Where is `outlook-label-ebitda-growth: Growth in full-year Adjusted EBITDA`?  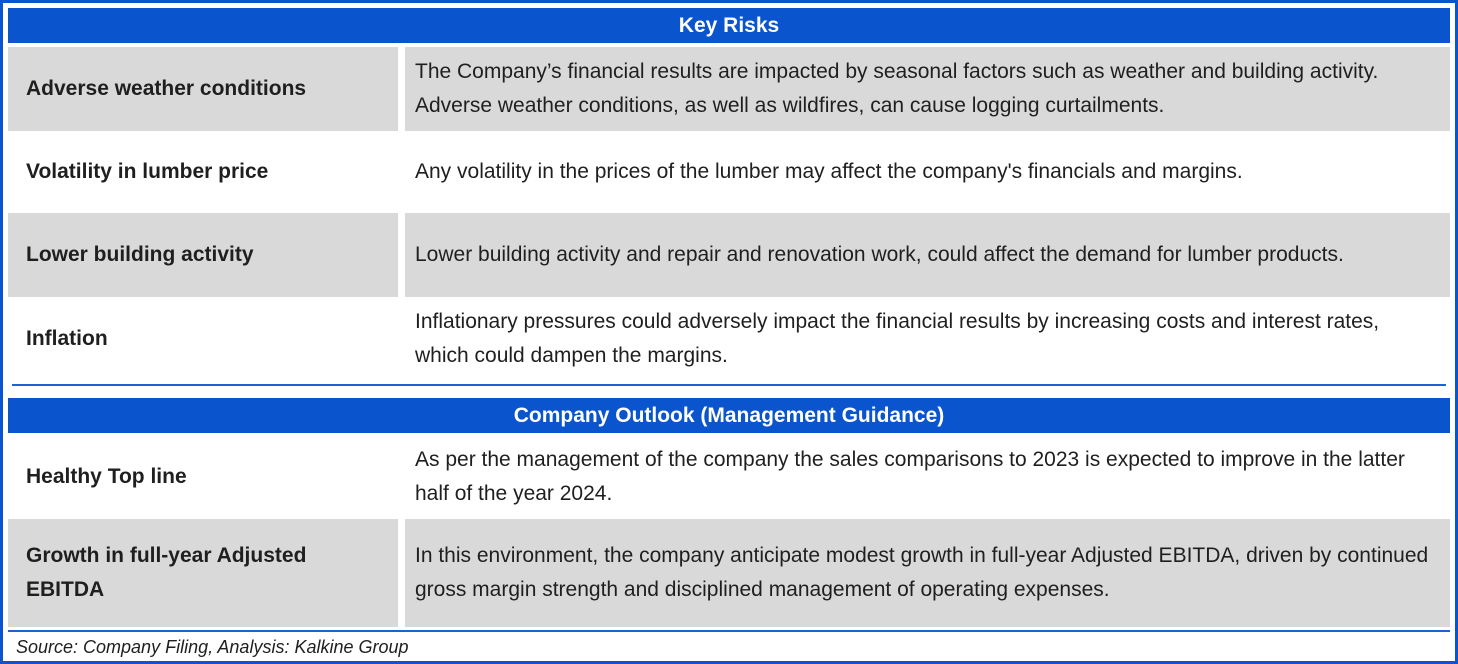 outlook-label-ebitda-growth: Growth in full-year Adjusted EBITDA is located at coordinates (203, 573).